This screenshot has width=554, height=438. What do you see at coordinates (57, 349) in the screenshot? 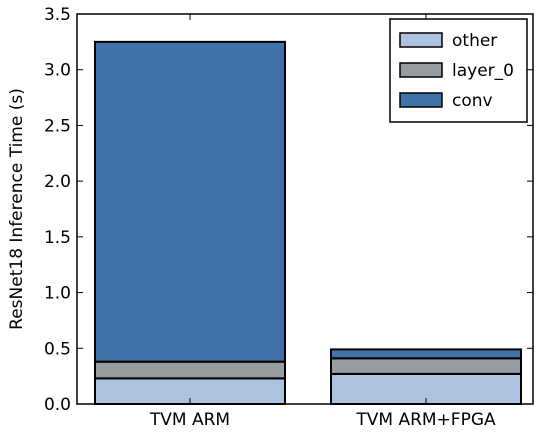
I see `y-tick-label: 0.5` at bounding box center [57, 349].